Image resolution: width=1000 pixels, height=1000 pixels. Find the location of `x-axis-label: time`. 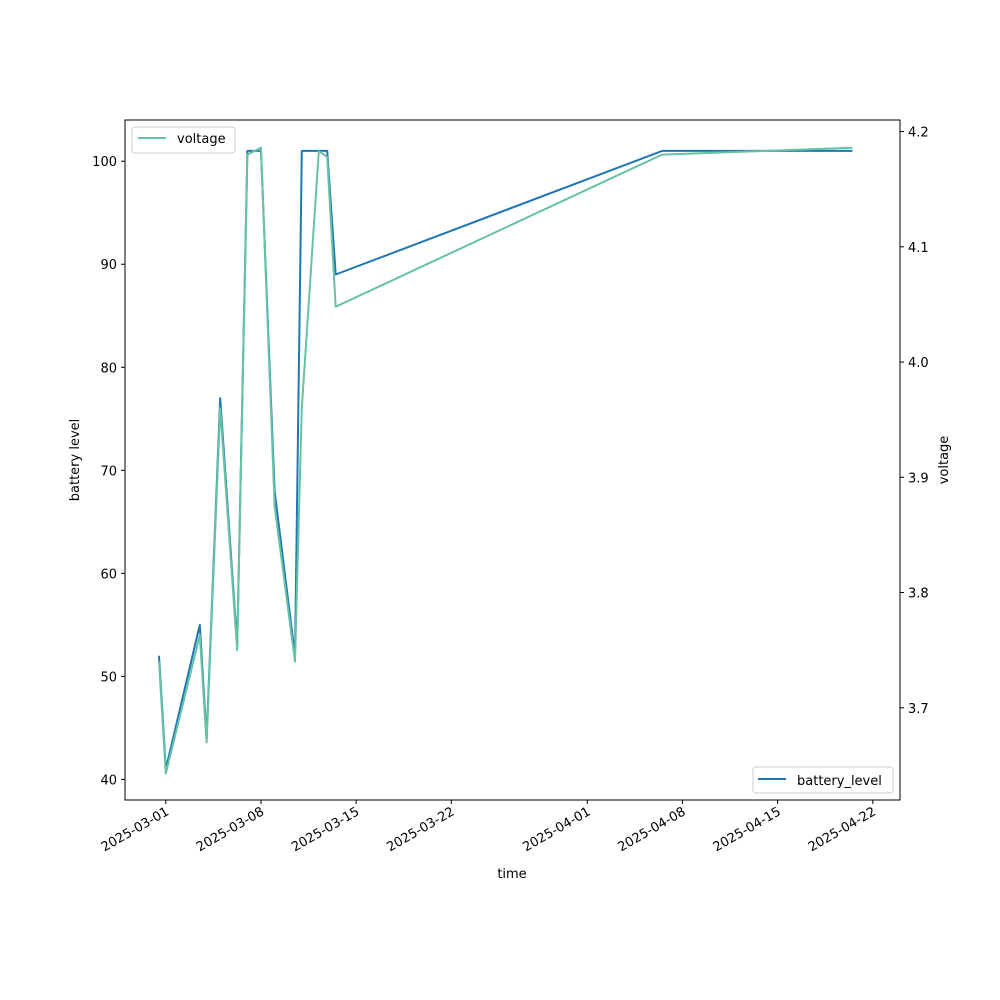

x-axis-label: time is located at coordinates (511, 874).